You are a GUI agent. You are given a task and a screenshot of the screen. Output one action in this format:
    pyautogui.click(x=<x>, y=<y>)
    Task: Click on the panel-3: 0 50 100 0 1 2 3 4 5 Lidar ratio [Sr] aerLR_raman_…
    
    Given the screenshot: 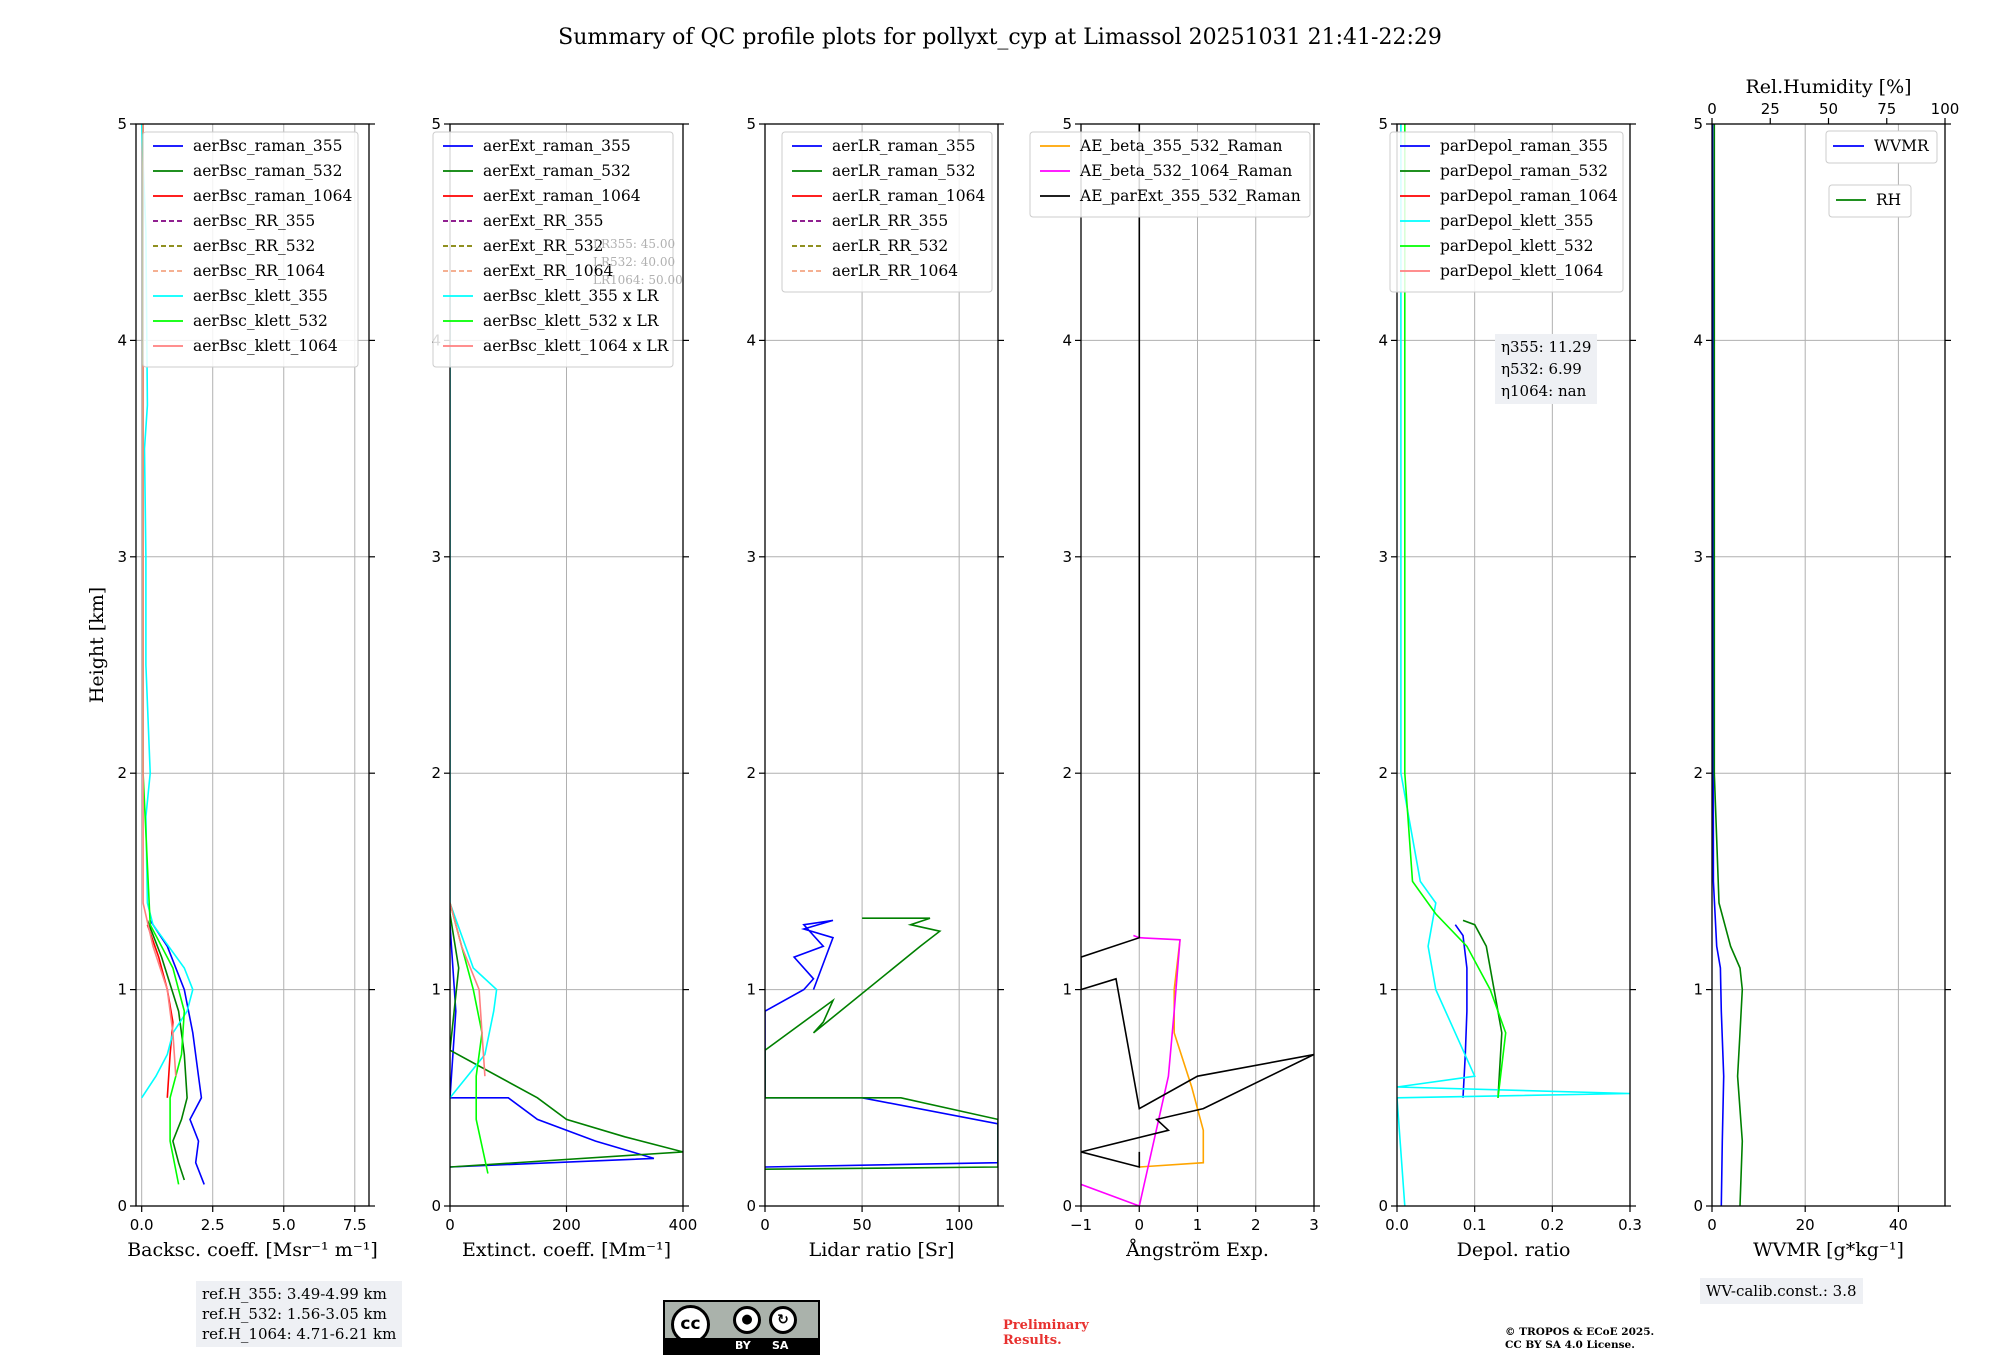 What is the action you would take?
    pyautogui.click(x=875, y=688)
    